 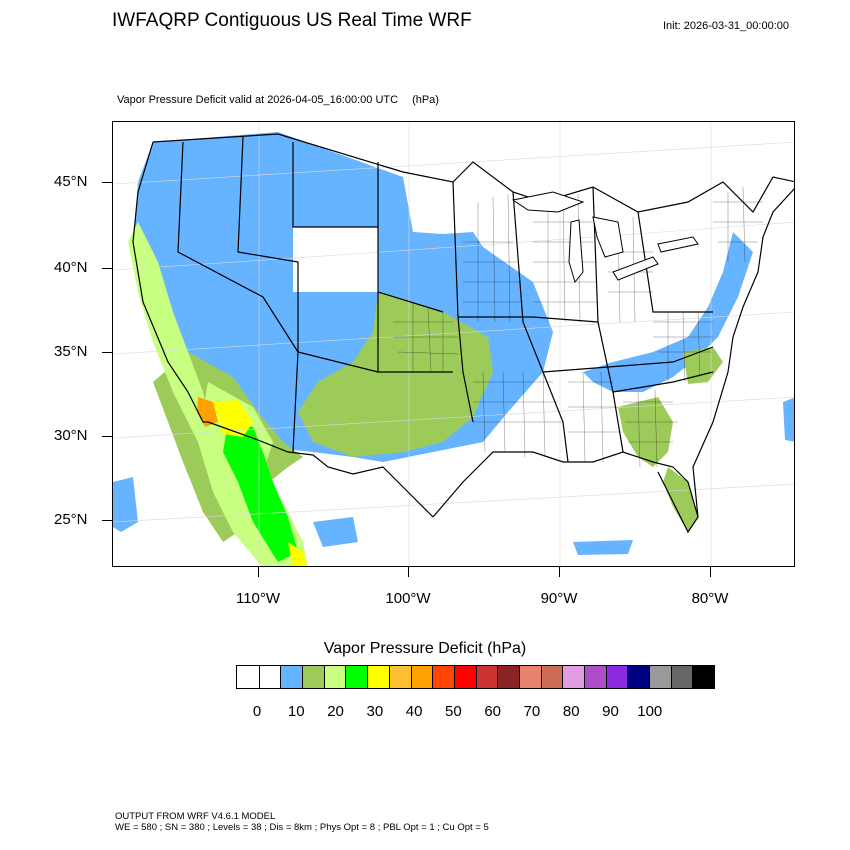 I want to click on colorbar, so click(x=476, y=677).